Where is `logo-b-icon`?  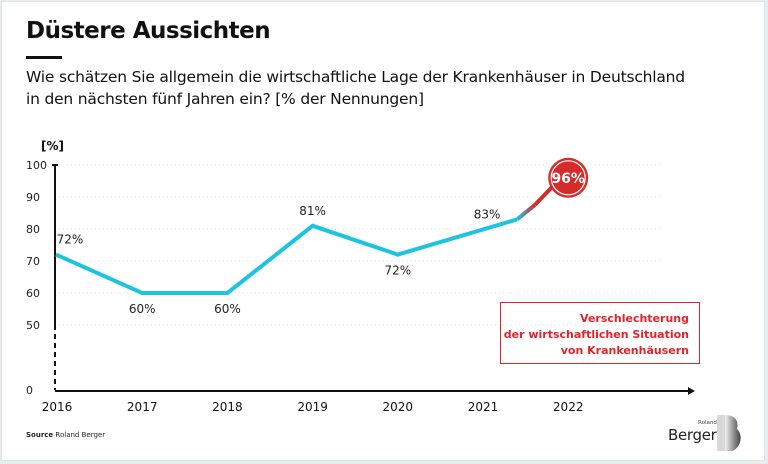
logo-b-icon is located at coordinates (729, 433).